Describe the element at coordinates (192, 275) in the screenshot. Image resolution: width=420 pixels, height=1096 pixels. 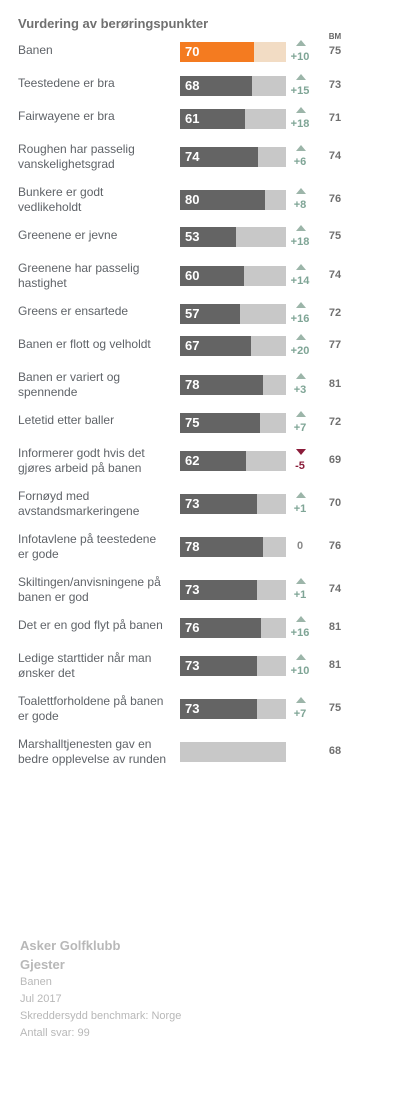
I see `score-value: 60` at that location.